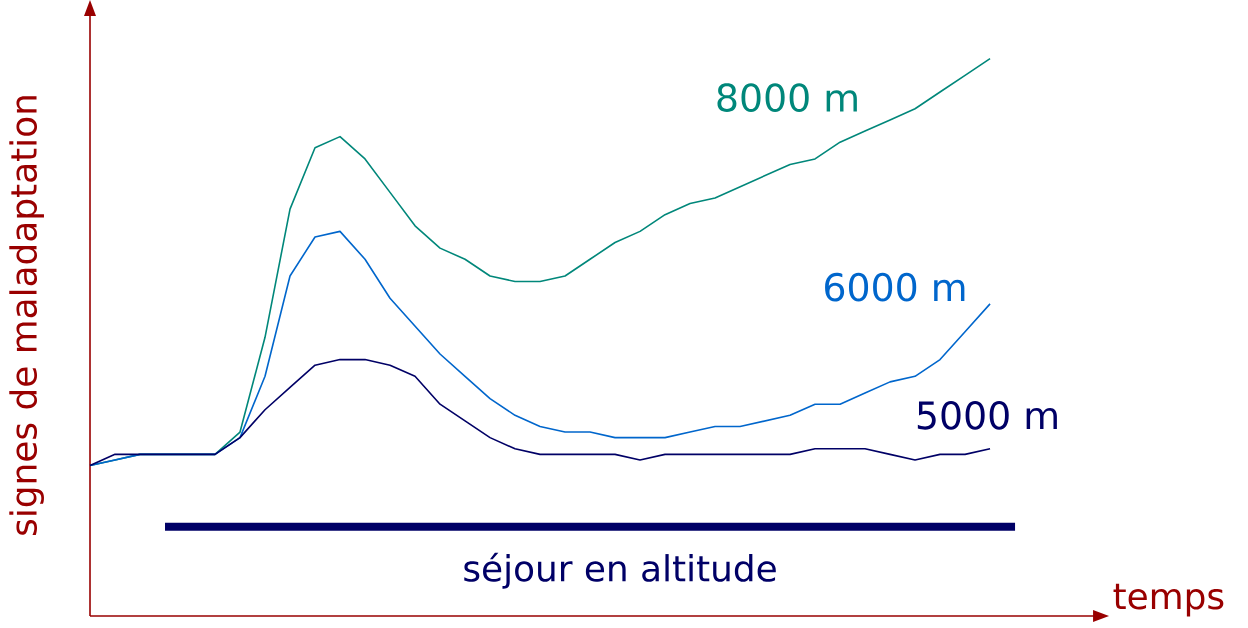  I want to click on series-label: 8000 m, so click(787, 97).